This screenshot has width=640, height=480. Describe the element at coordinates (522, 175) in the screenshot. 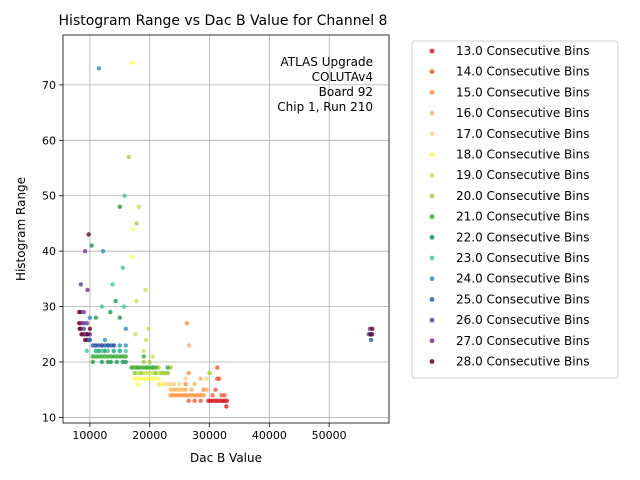

I see `legend-entry: 19.0 Consecutive Bins` at that location.